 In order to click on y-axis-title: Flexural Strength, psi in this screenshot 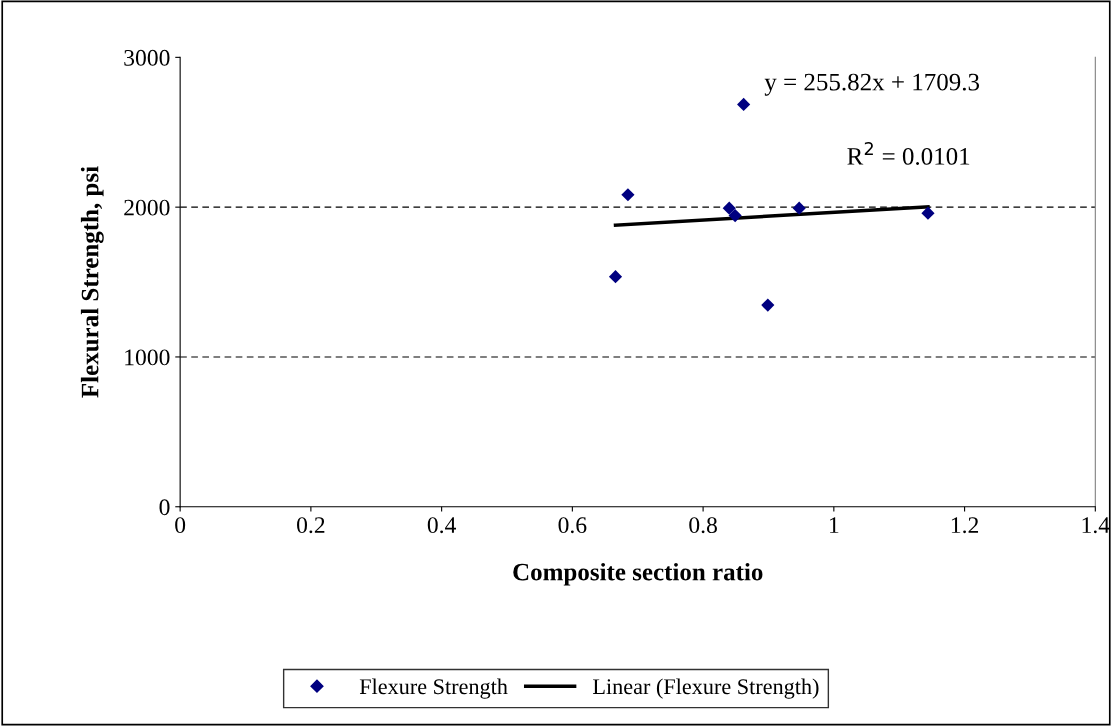, I will do `click(92, 282)`.